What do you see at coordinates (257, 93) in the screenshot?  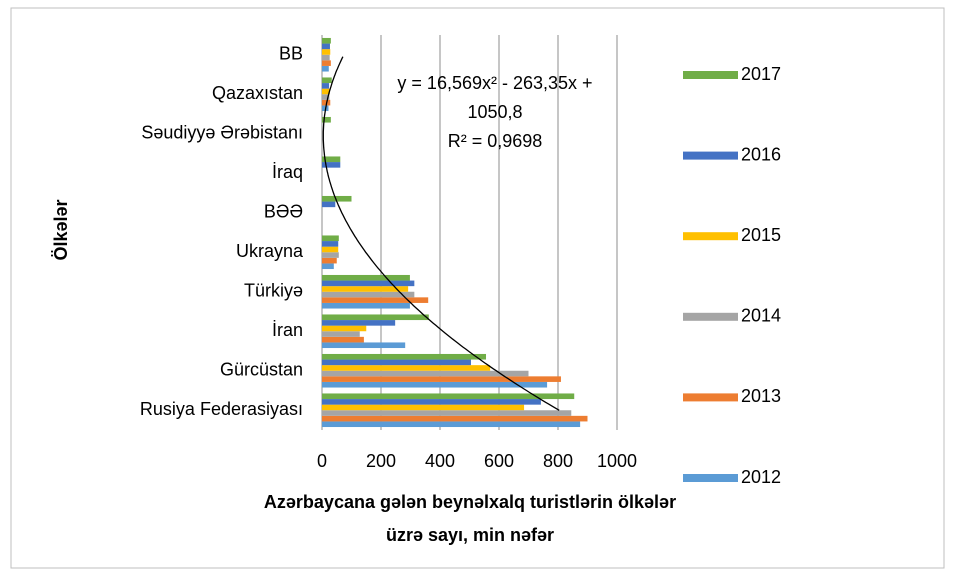 I see `y-tick-label: Qazaxıstan` at bounding box center [257, 93].